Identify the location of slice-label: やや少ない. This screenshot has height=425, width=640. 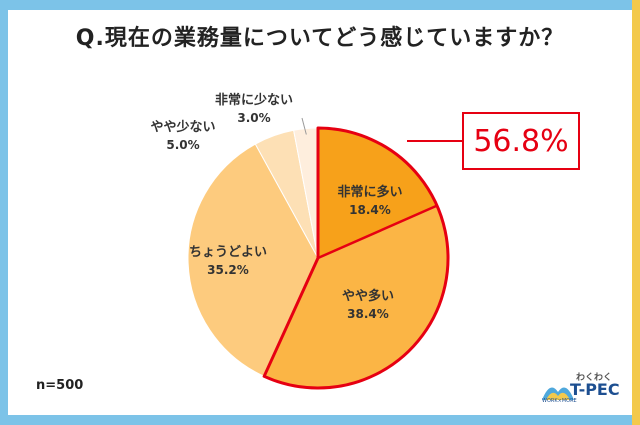
(182, 127).